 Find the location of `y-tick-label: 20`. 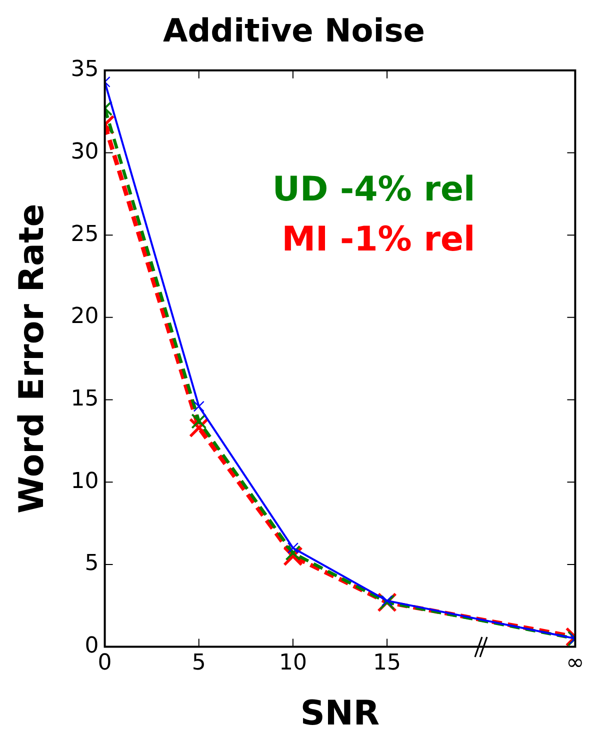

y-tick-label: 20 is located at coordinates (84, 317).